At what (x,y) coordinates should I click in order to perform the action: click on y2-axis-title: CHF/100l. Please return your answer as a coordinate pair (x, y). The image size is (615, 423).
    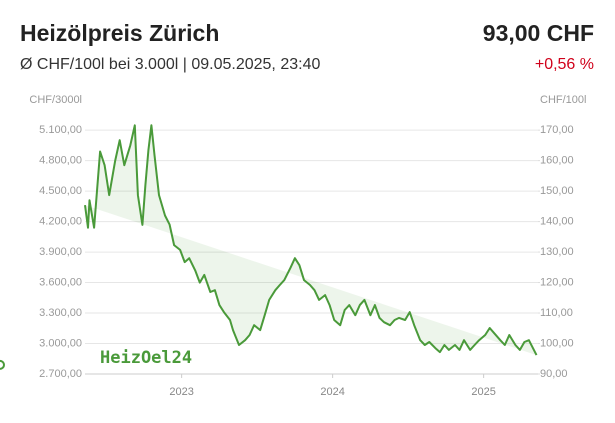
    Looking at the image, I should click on (563, 100).